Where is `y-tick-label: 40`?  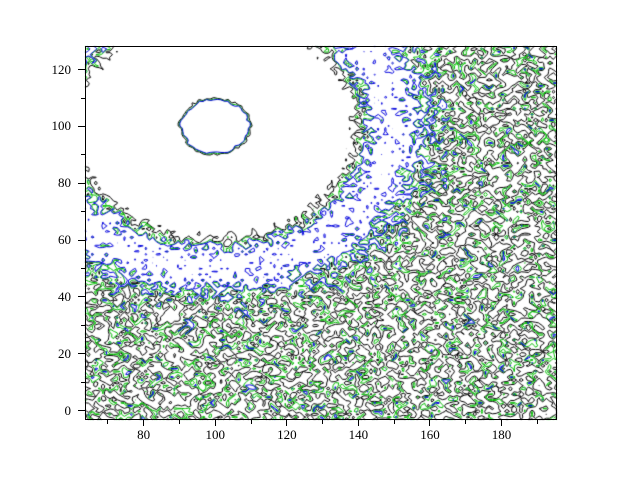 y-tick-label: 40 is located at coordinates (64, 296).